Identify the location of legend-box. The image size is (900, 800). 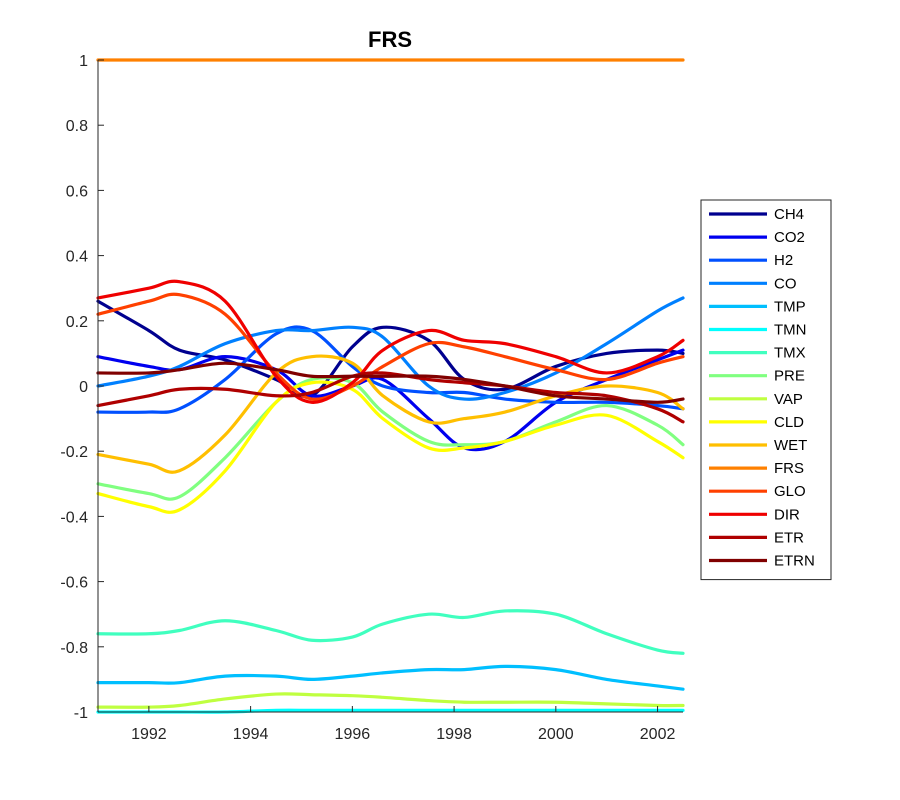
(766, 390).